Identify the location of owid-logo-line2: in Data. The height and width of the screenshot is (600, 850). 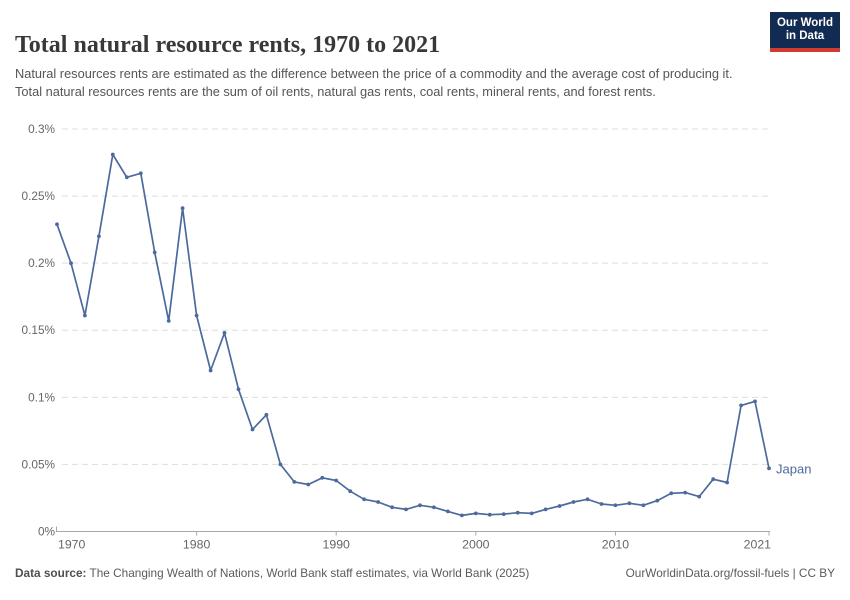
(805, 36).